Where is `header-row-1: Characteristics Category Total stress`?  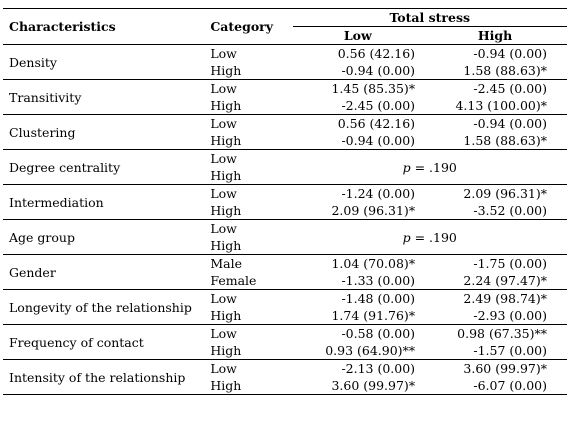 header-row-1: Characteristics Category Total stress is located at coordinates (285, 26).